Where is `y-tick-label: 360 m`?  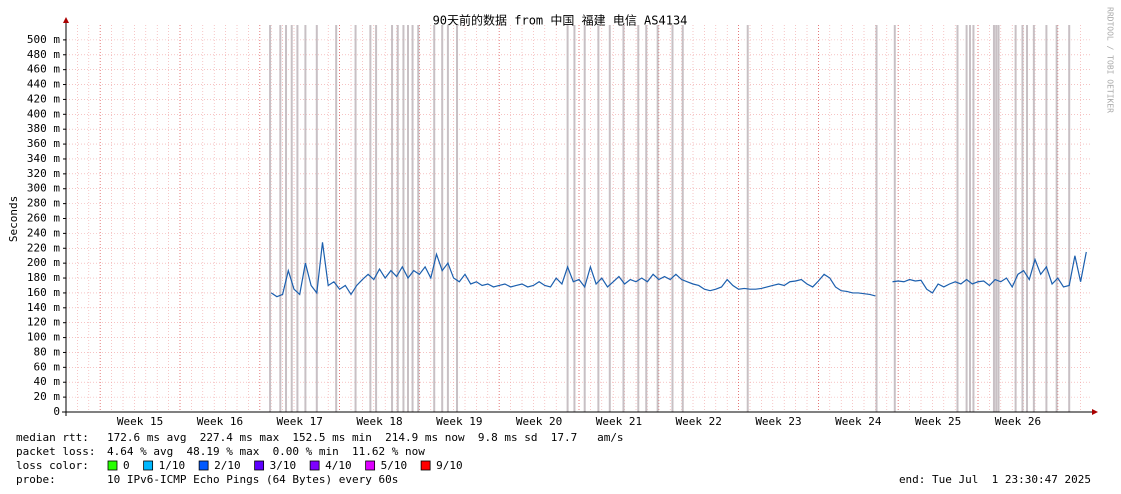 y-tick-label: 360 m is located at coordinates (43, 143).